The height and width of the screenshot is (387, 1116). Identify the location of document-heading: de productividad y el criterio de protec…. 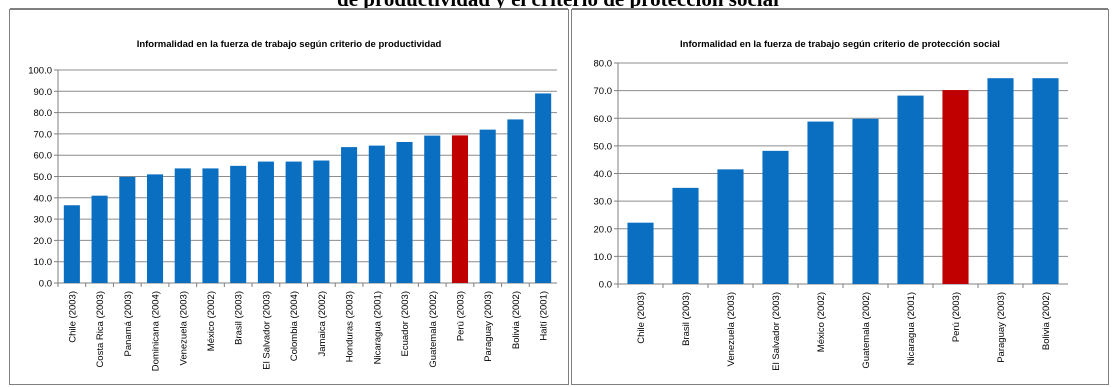
(558, 5).